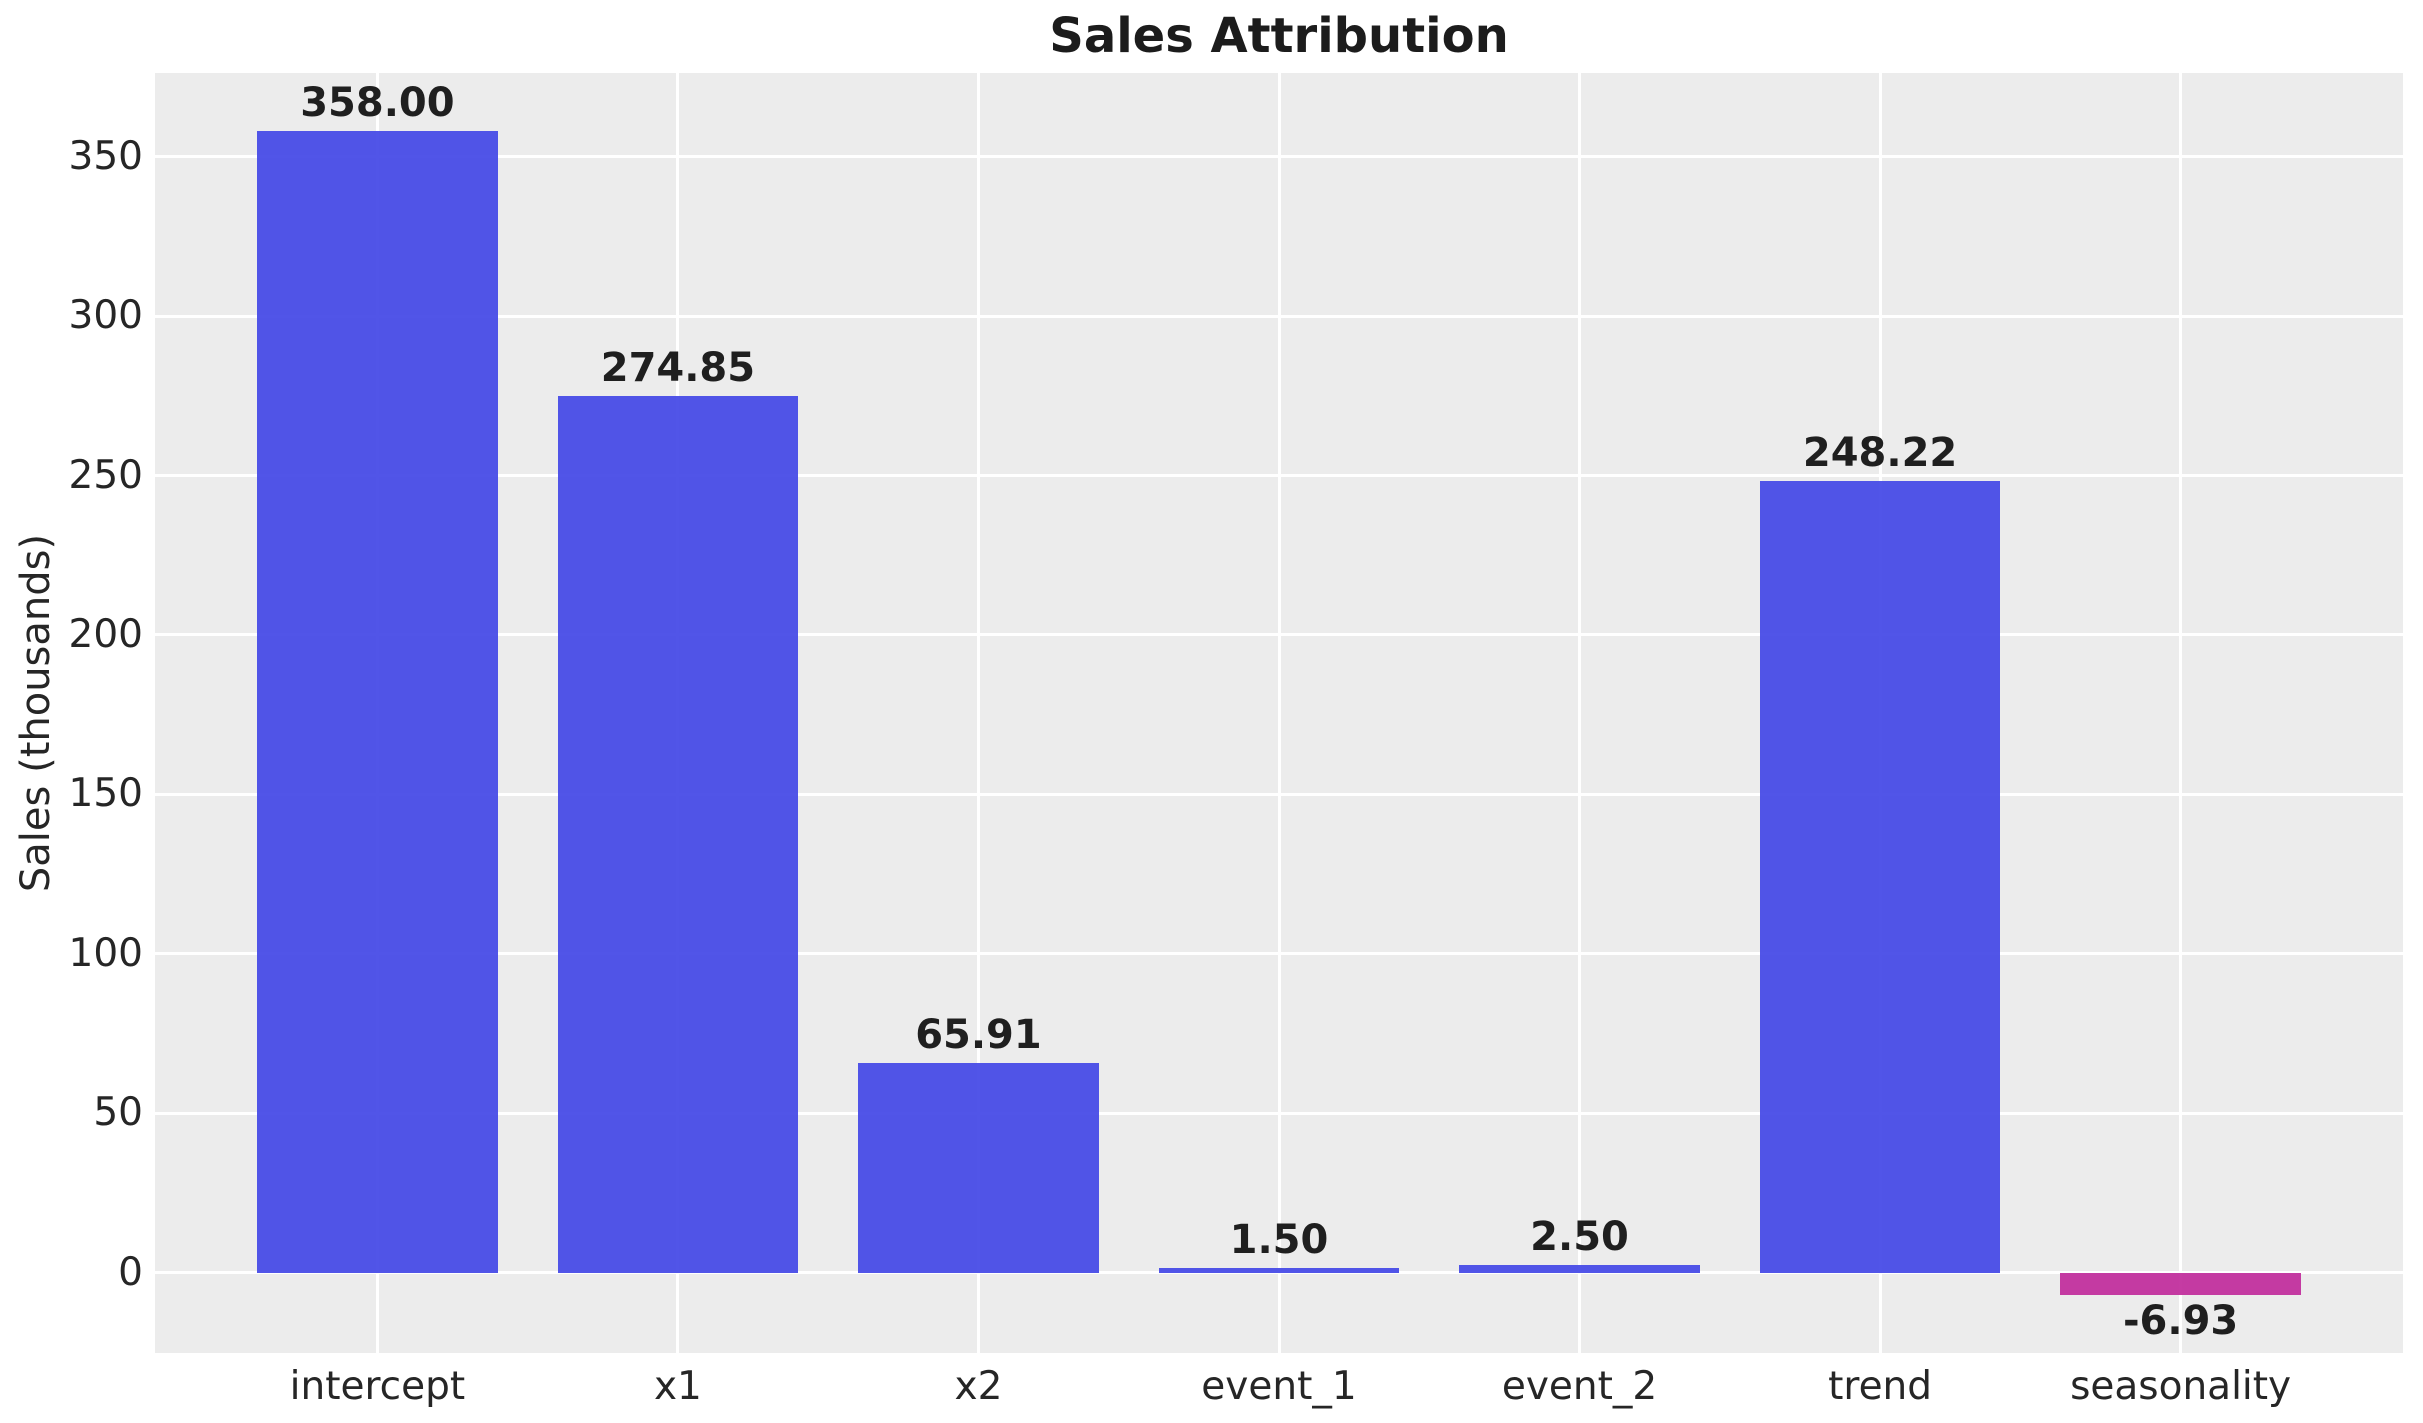 This screenshot has height=1423, width=2423. Describe the element at coordinates (1880, 1386) in the screenshot. I see `x-tick-label-trend: trend` at that location.